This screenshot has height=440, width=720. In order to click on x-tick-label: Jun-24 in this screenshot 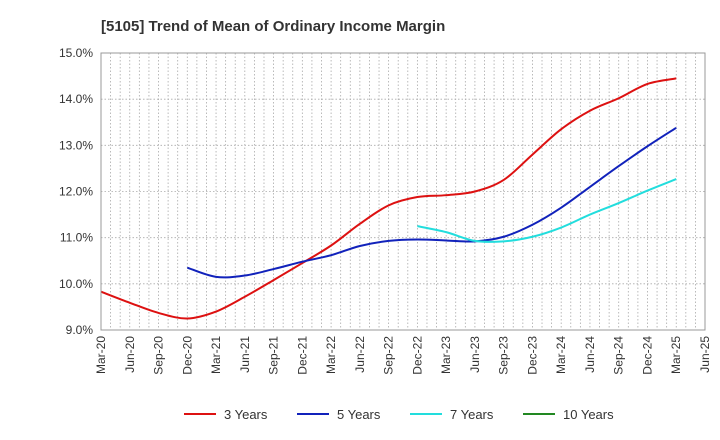, I will do `click(590, 354)`.